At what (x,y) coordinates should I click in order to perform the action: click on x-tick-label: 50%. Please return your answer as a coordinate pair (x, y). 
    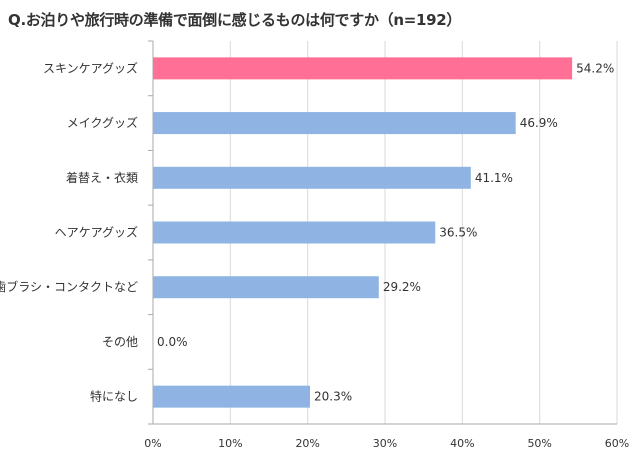
    Looking at the image, I should click on (539, 443).